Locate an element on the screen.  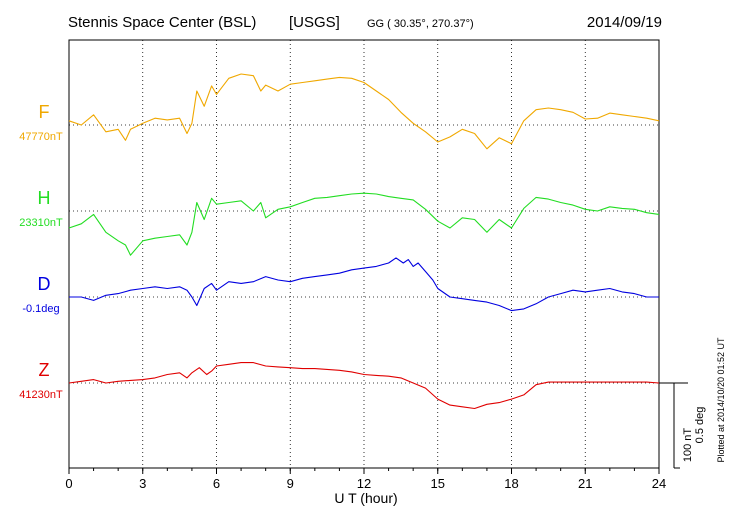
x-axis-label: U T (hour) is located at coordinates (365, 498).